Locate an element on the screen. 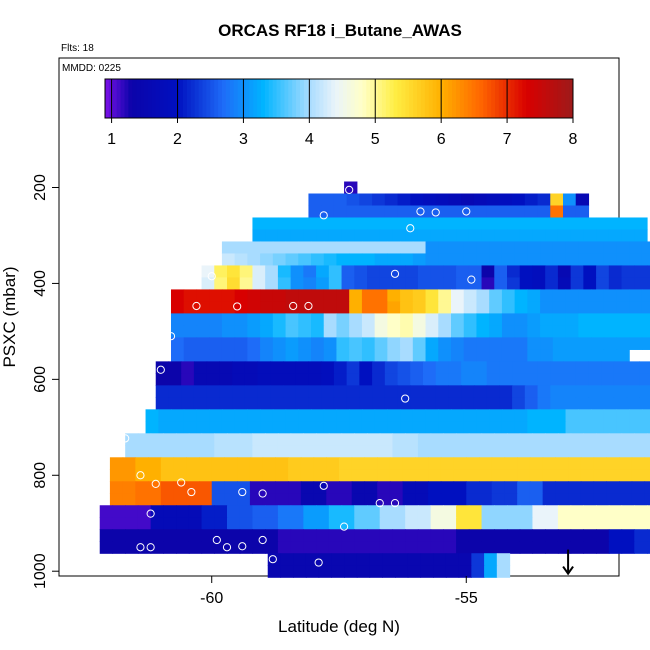 Image resolution: width=650 pixels, height=650 pixels. y-tick-label: 200 is located at coordinates (40, 187).